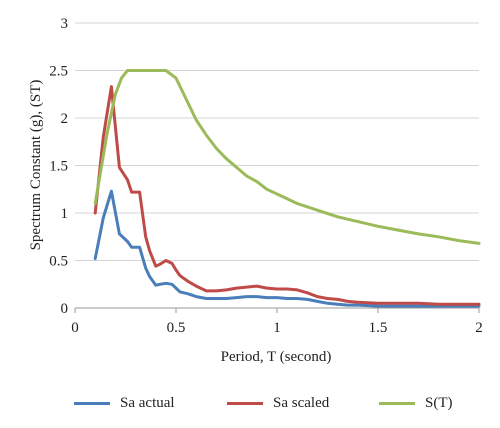 This screenshot has width=500, height=428. What do you see at coordinates (36, 165) in the screenshot?
I see `y-axis-title: Spectrum Constant (g), (ST)` at bounding box center [36, 165].